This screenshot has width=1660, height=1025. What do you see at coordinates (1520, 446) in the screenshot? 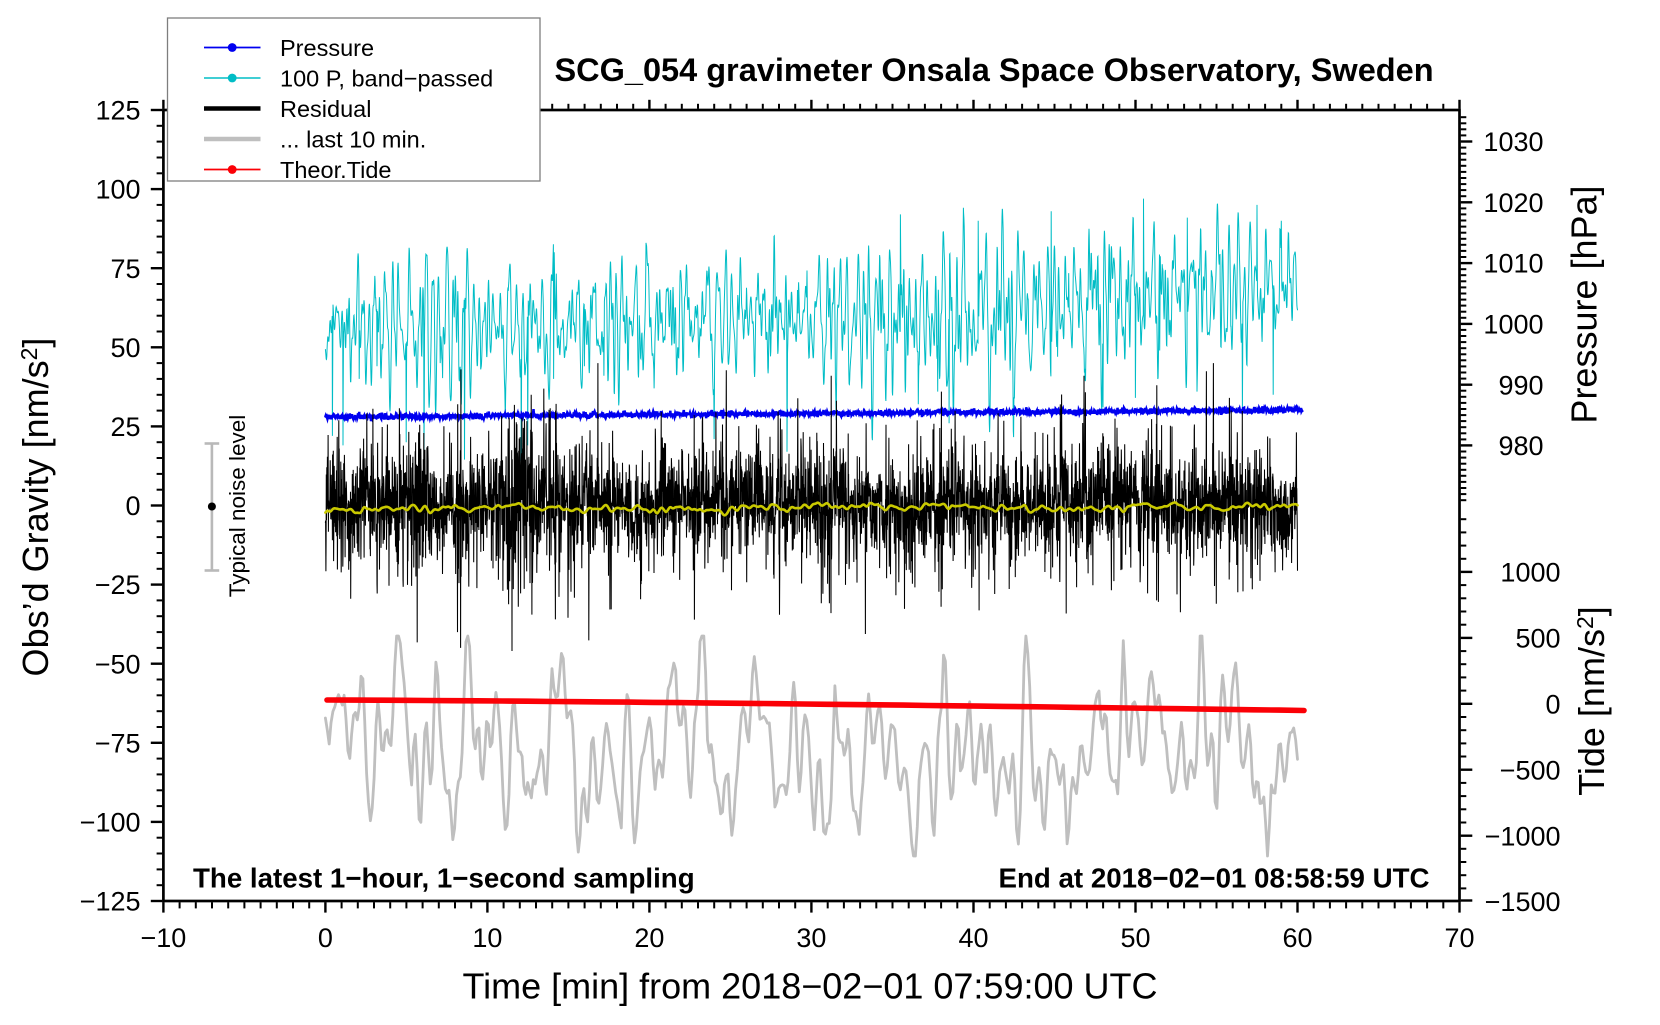
I see `svg-text: 980` at bounding box center [1520, 446].